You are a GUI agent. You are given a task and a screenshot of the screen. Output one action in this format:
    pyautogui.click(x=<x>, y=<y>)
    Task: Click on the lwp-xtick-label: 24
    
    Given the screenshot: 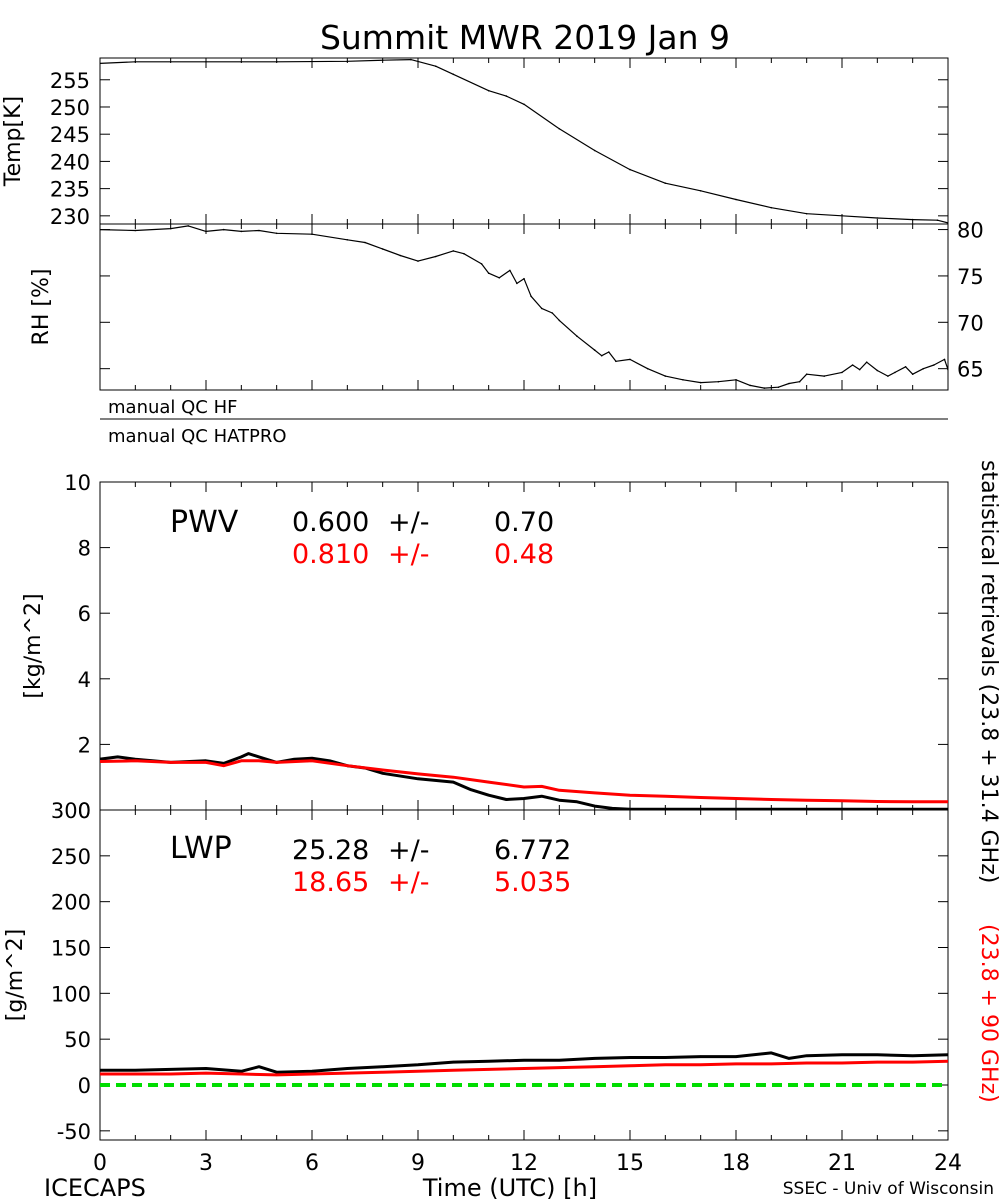 What is the action you would take?
    pyautogui.click(x=948, y=1163)
    